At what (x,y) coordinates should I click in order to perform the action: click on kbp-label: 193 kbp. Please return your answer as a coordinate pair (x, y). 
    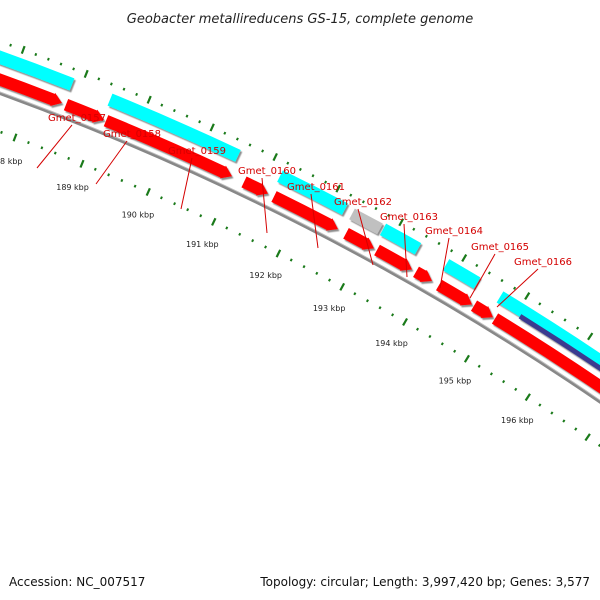
    Looking at the image, I should click on (329, 308).